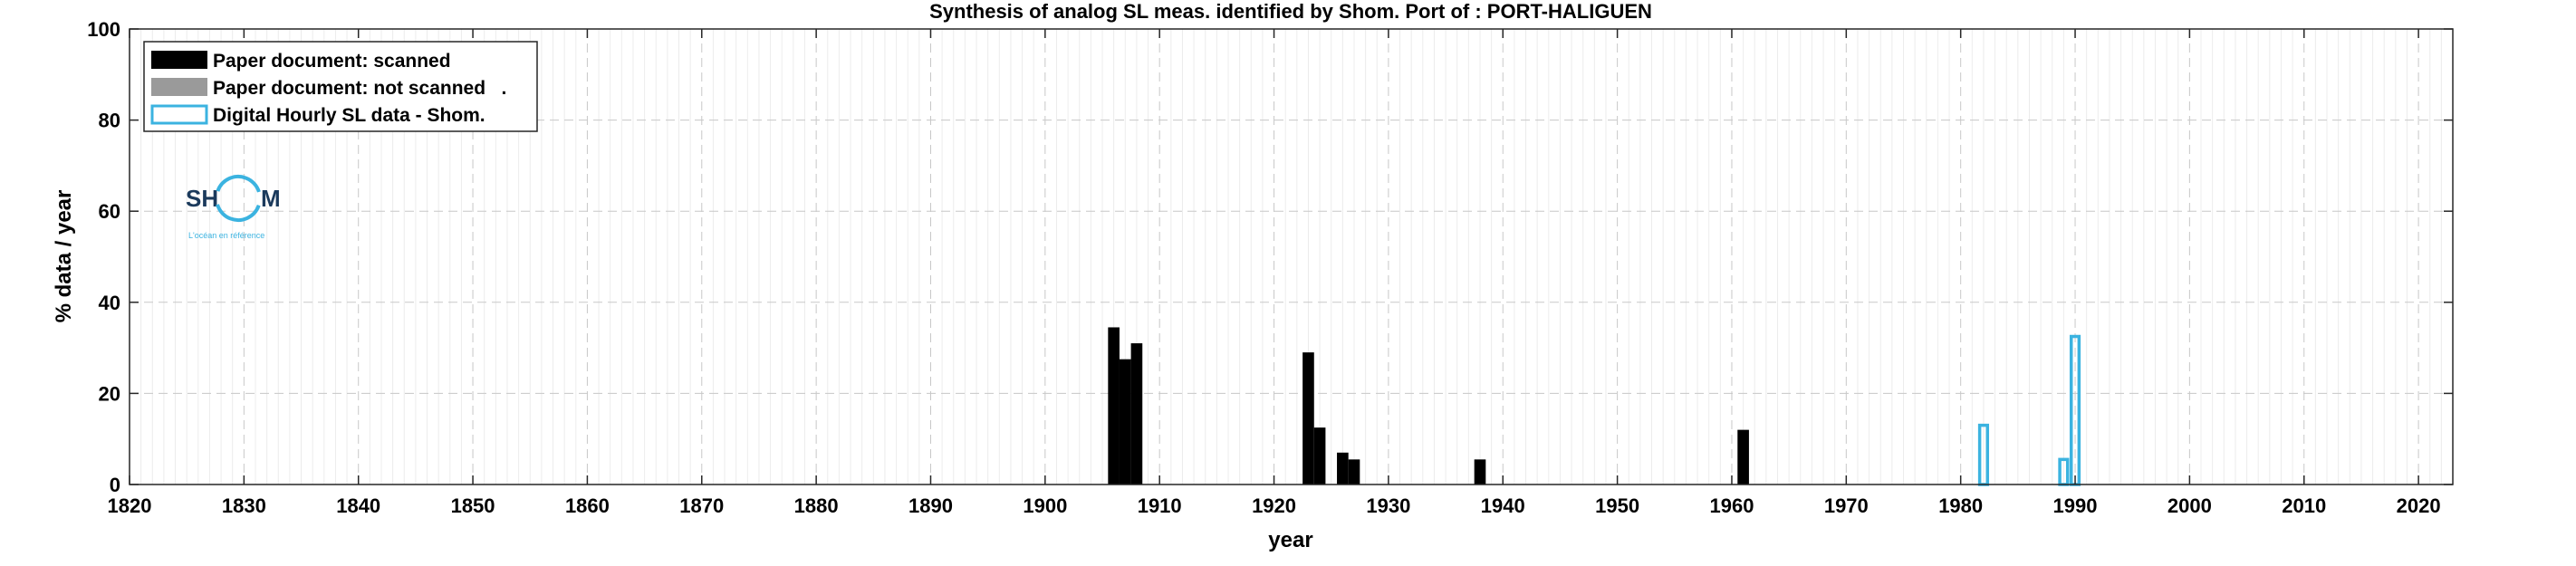  I want to click on x-tick-label: 2010, so click(2304, 505).